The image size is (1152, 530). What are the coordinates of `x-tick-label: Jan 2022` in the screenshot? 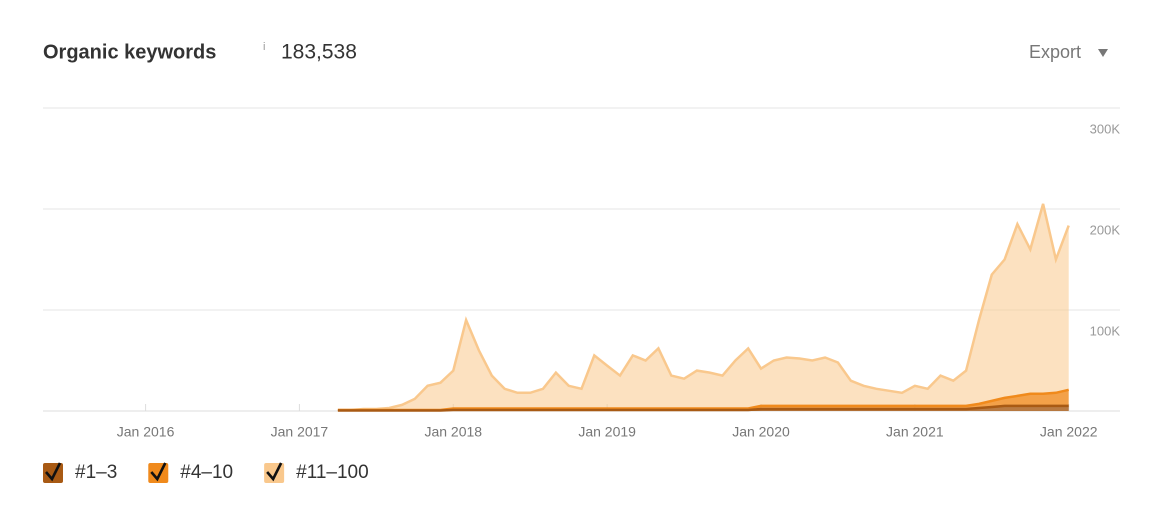 It's located at (1069, 432).